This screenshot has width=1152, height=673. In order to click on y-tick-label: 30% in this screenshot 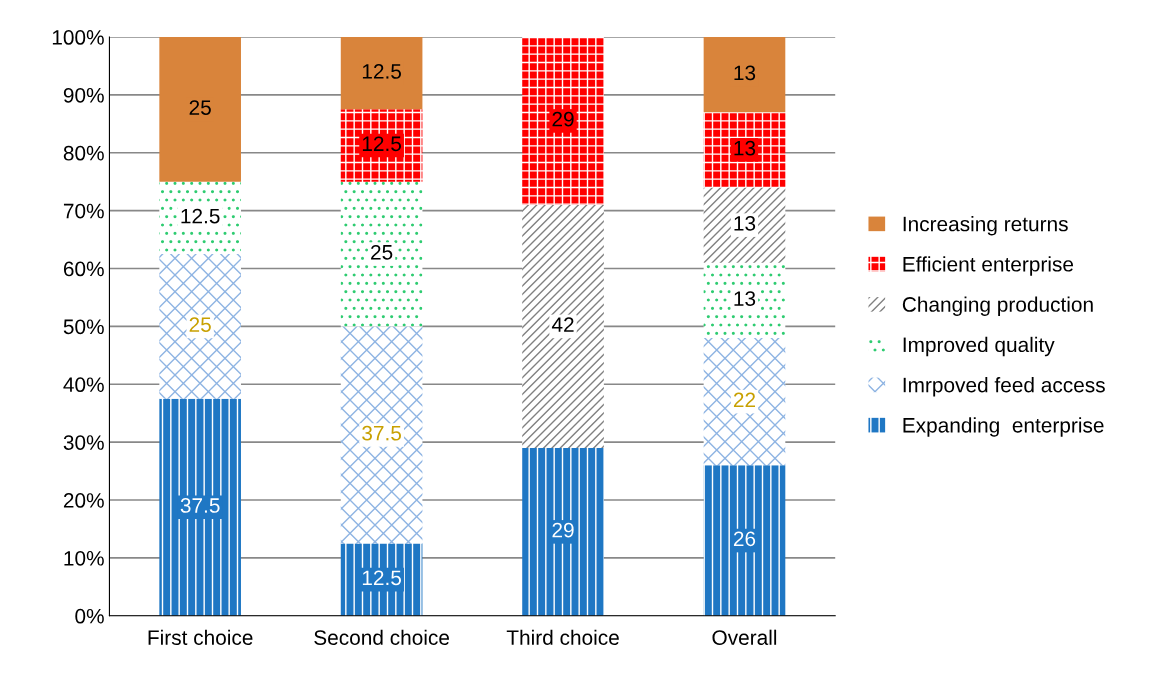, I will do `click(83, 442)`.